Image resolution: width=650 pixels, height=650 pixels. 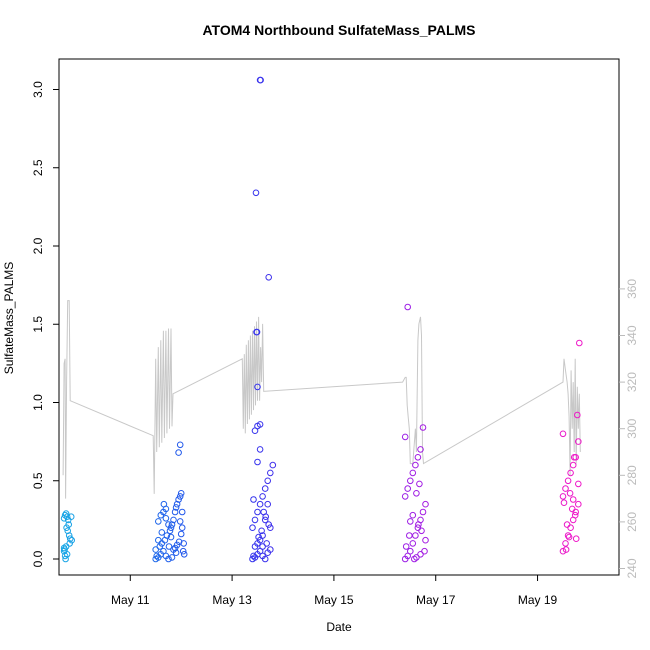 What do you see at coordinates (632, 289) in the screenshot?
I see `right-y-tick-label: 360` at bounding box center [632, 289].